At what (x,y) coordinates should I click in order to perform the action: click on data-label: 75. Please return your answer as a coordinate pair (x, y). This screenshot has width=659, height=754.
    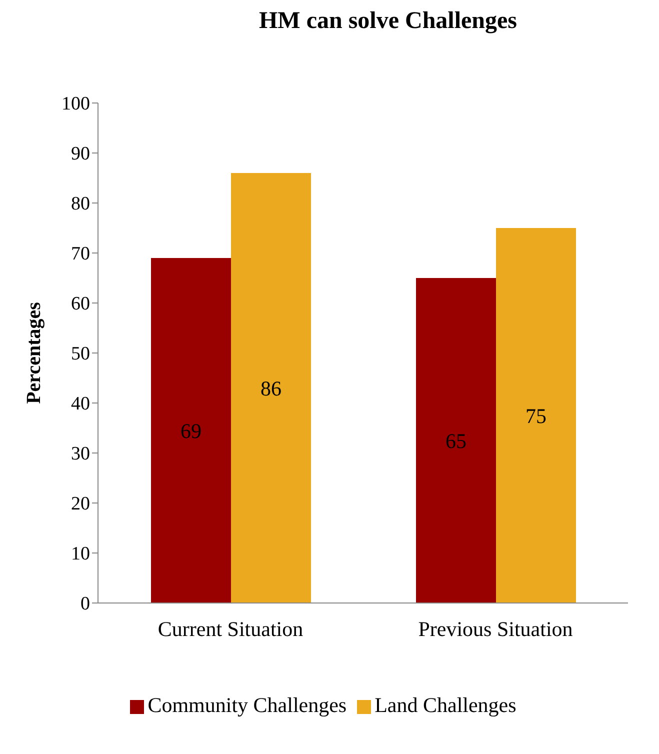
    Looking at the image, I should click on (536, 416).